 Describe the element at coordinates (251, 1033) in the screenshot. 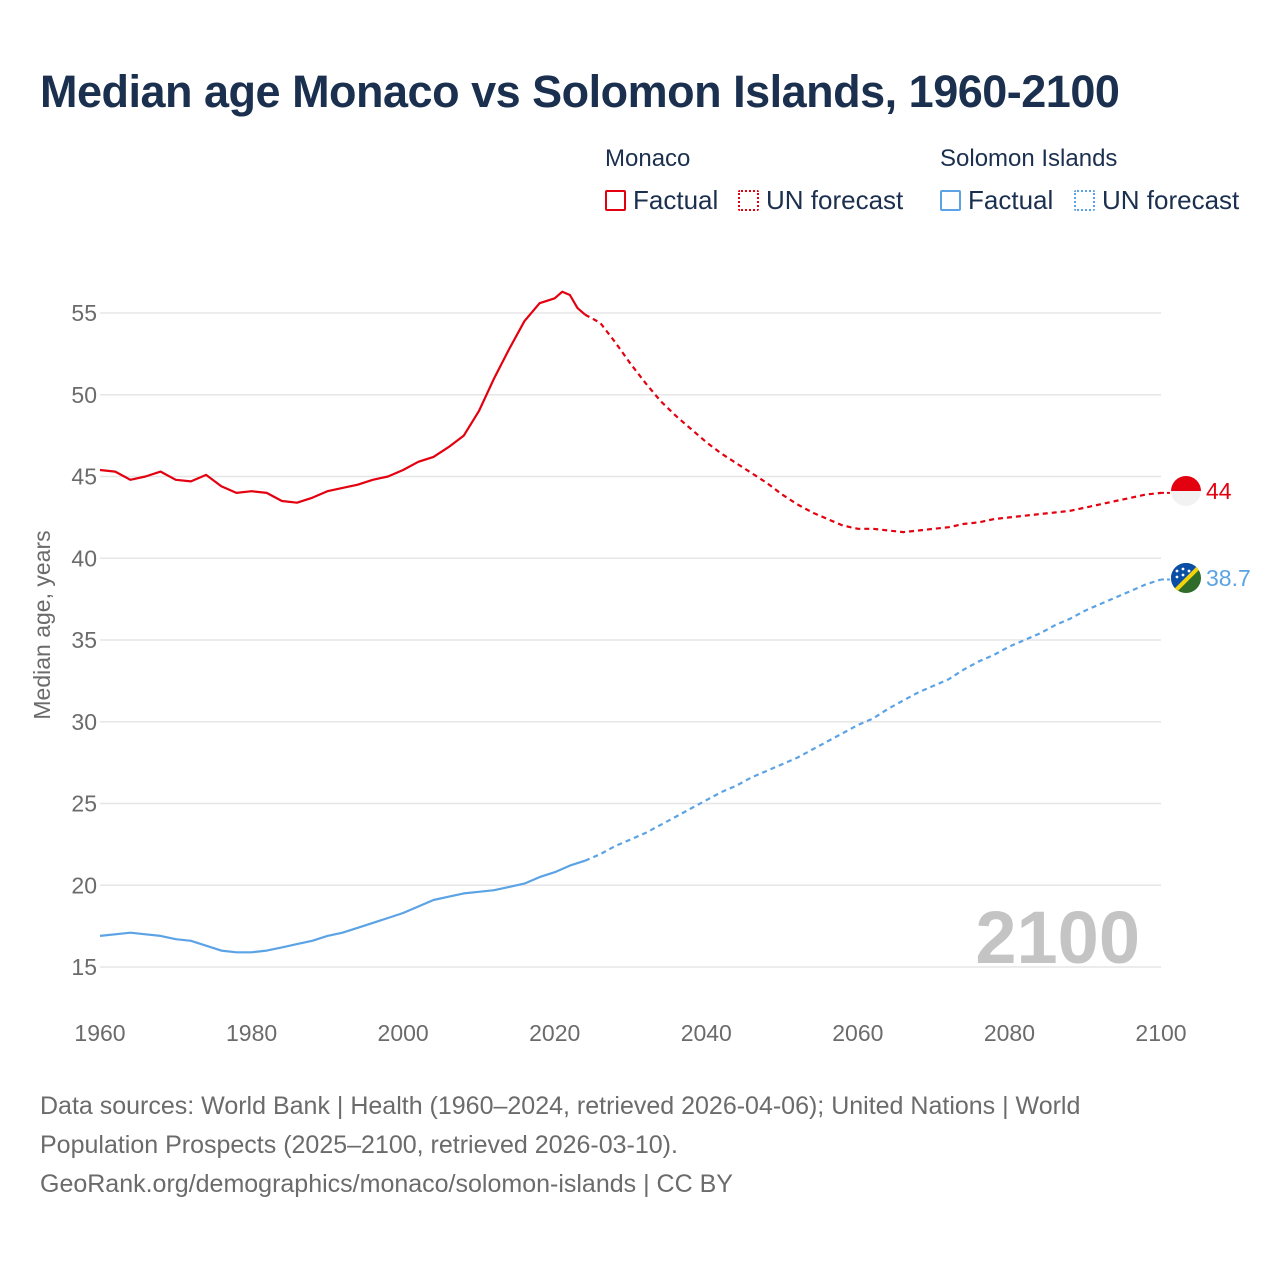

I see `x-tick-label: 1980` at that location.